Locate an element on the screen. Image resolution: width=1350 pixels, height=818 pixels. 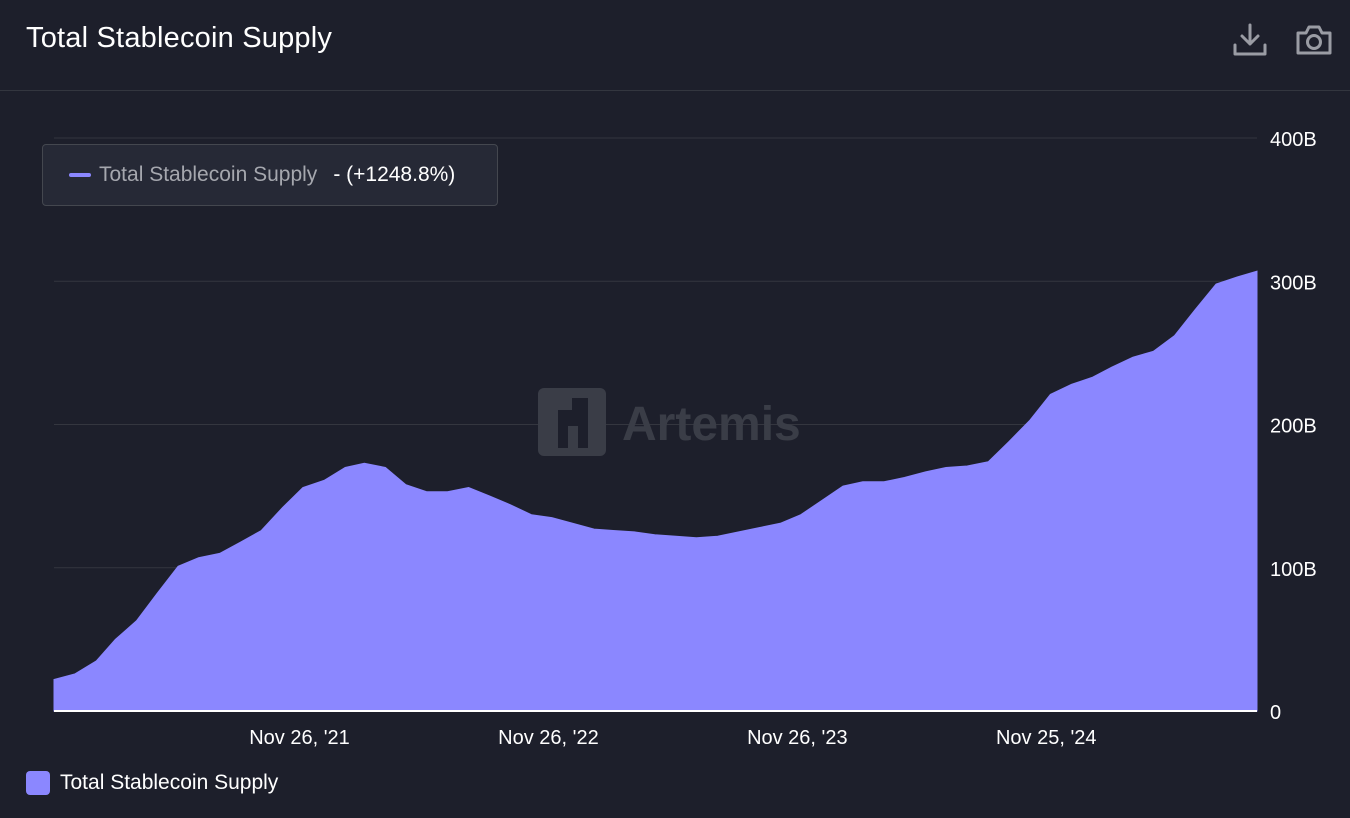
x-tick-label: Nov 26, '21 is located at coordinates (299, 738).